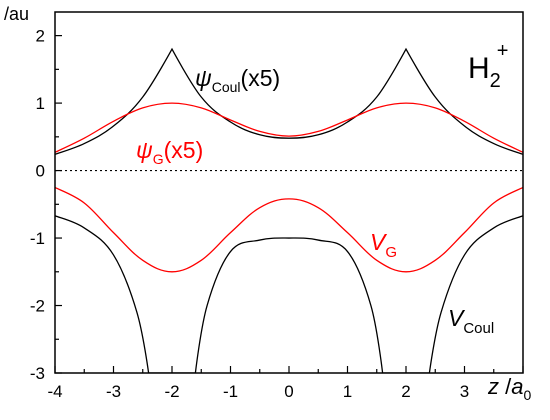  What do you see at coordinates (379, 242) in the screenshot?
I see `v-g-sym: V` at bounding box center [379, 242].